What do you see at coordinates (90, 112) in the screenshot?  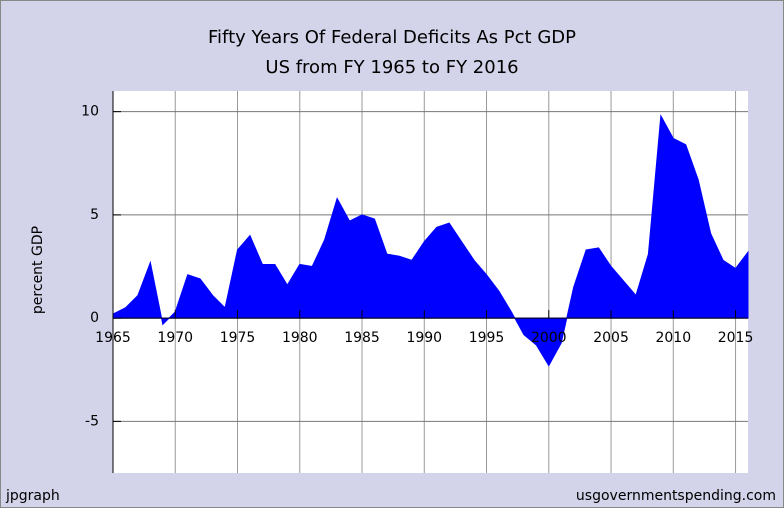 I see `y-tick-label: 10` at bounding box center [90, 112].